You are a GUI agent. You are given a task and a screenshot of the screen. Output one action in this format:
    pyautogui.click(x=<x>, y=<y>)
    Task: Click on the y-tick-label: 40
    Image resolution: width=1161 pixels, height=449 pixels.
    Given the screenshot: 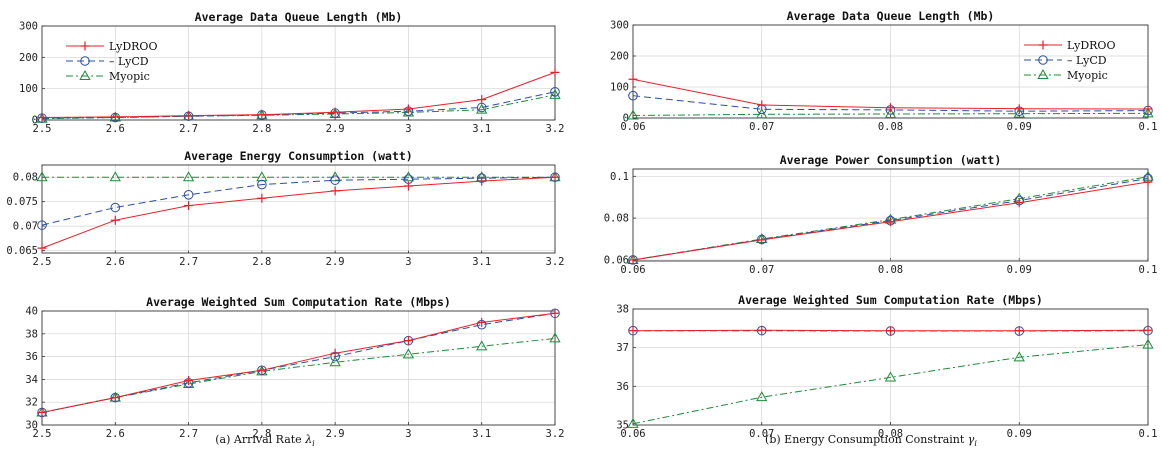 What is the action you would take?
    pyautogui.click(x=31, y=312)
    